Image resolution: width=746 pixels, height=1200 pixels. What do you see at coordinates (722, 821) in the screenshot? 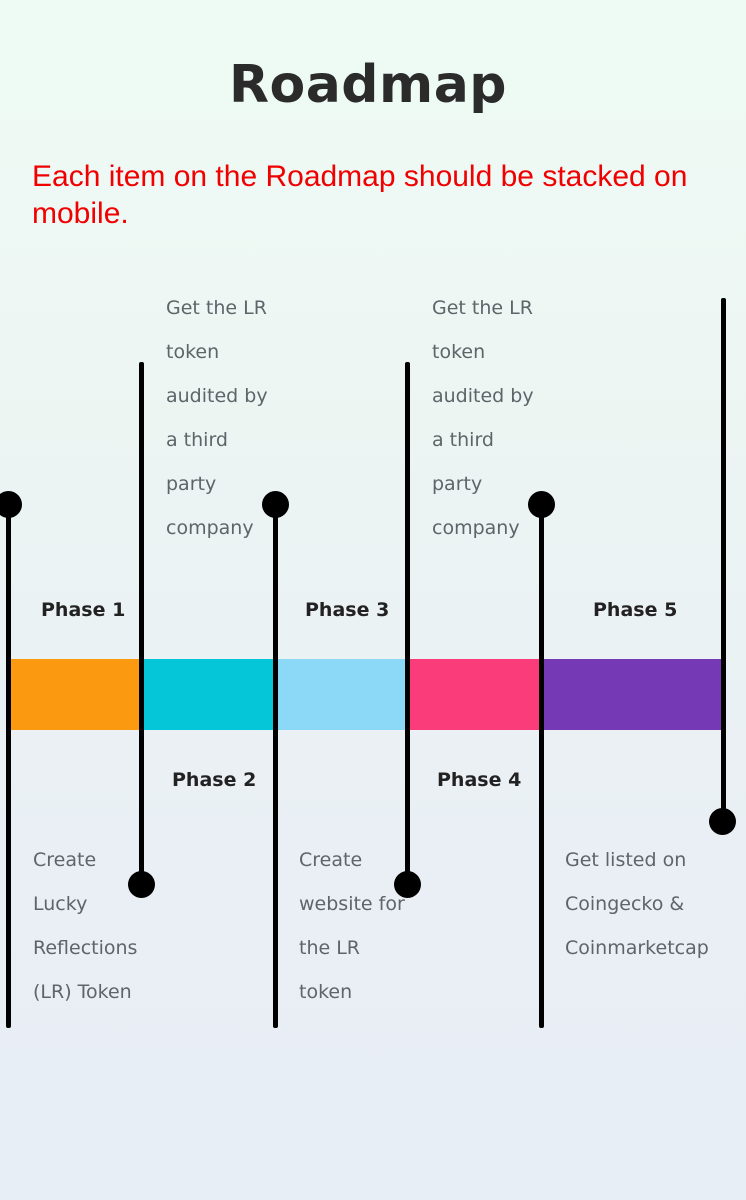
I see `phase-6-marker-dot` at bounding box center [722, 821].